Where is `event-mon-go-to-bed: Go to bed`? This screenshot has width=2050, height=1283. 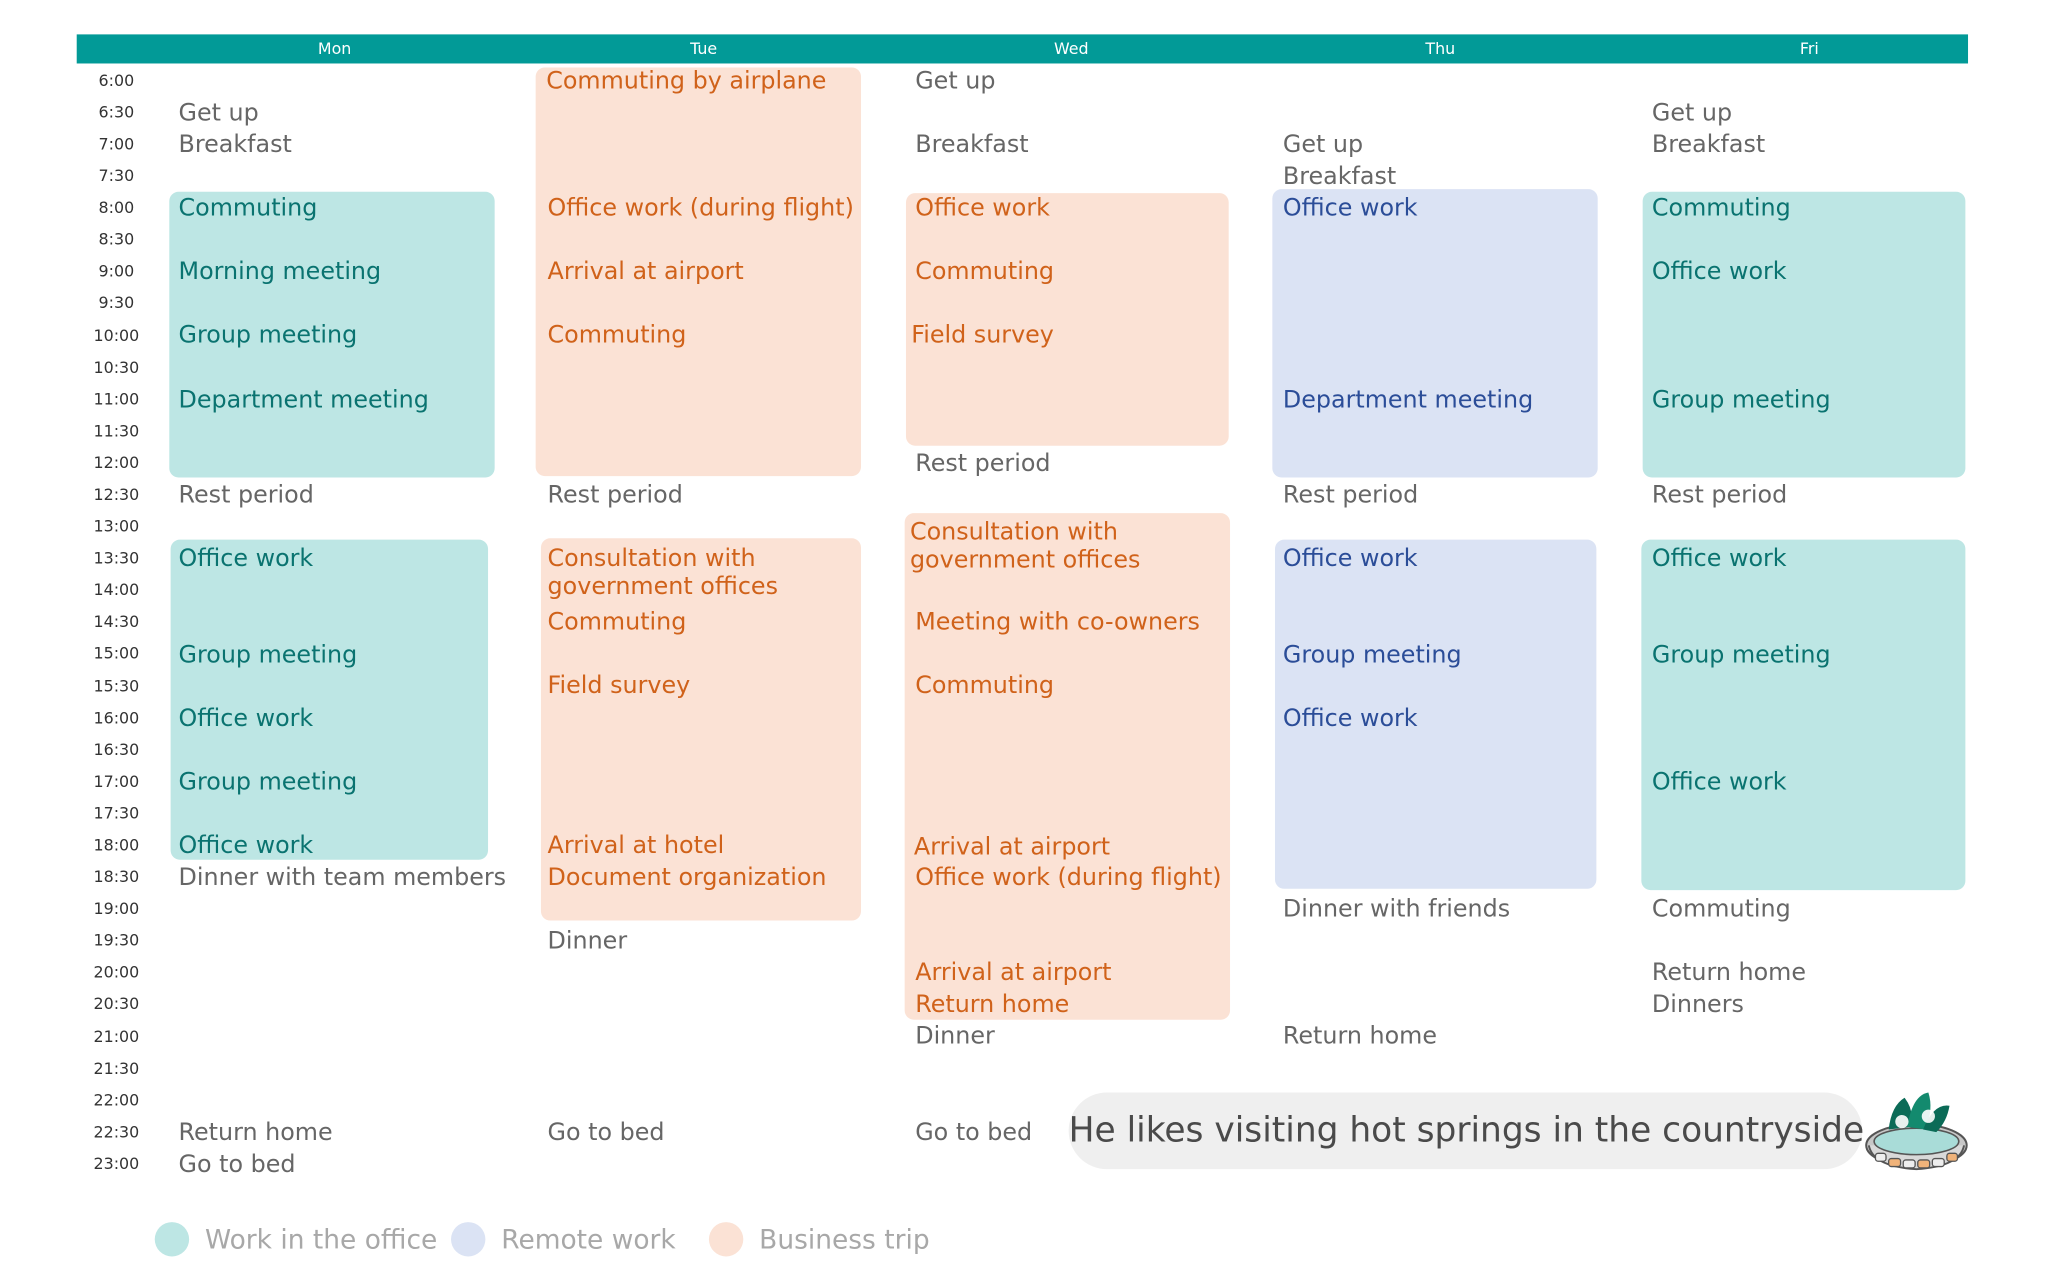
event-mon-go-to-bed: Go to bed is located at coordinates (237, 1164).